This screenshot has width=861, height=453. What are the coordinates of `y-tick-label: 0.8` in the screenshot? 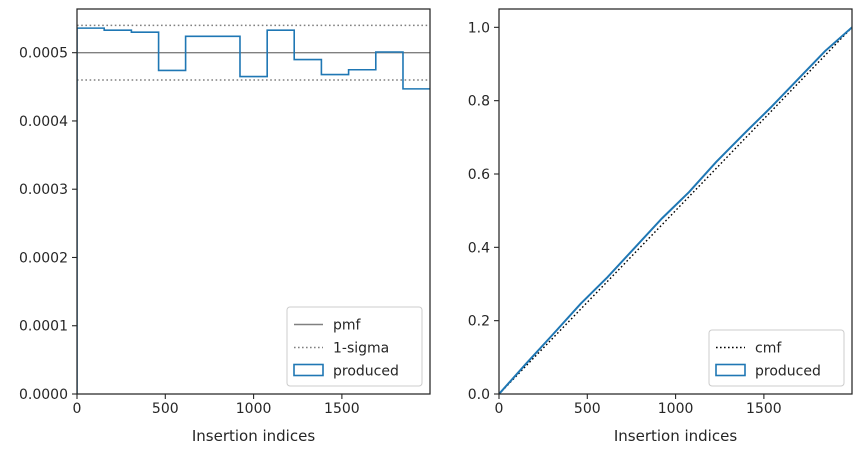 It's located at (479, 102).